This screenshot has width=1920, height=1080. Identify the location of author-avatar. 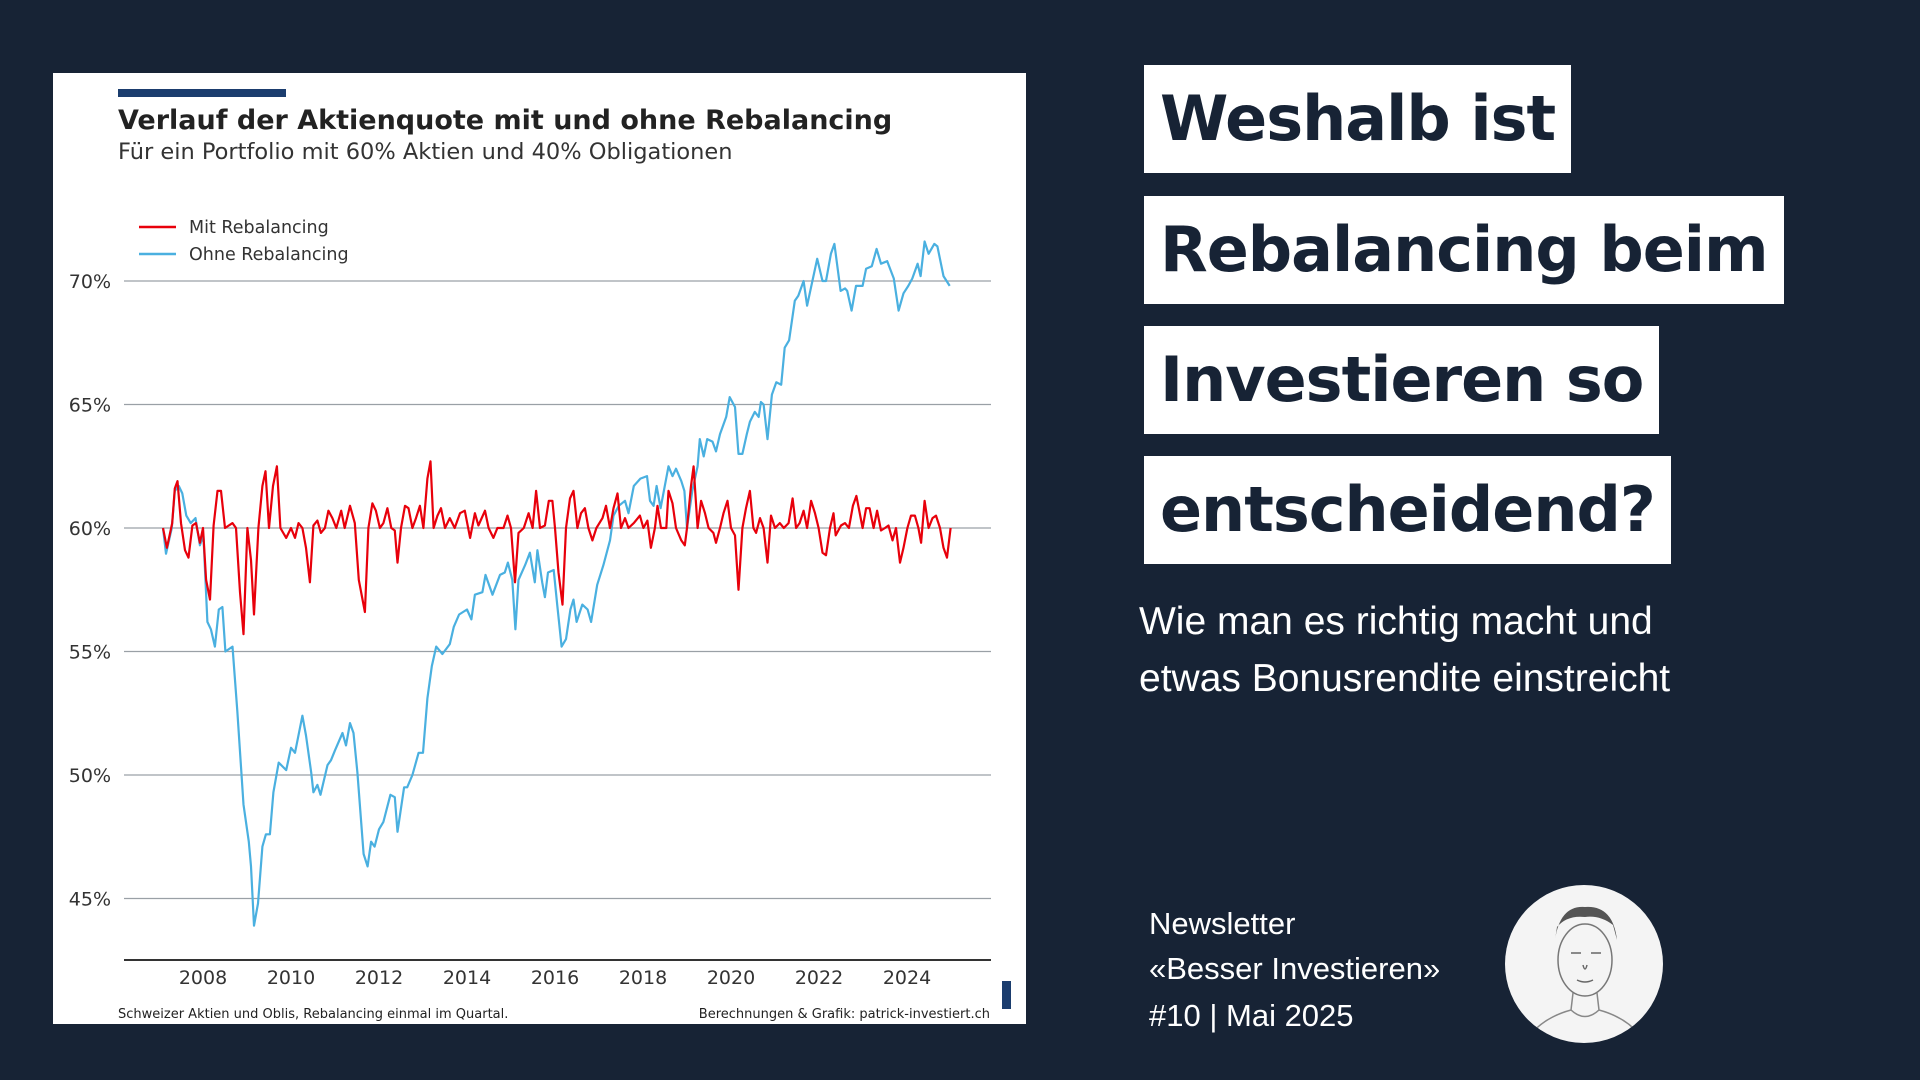
(1584, 964).